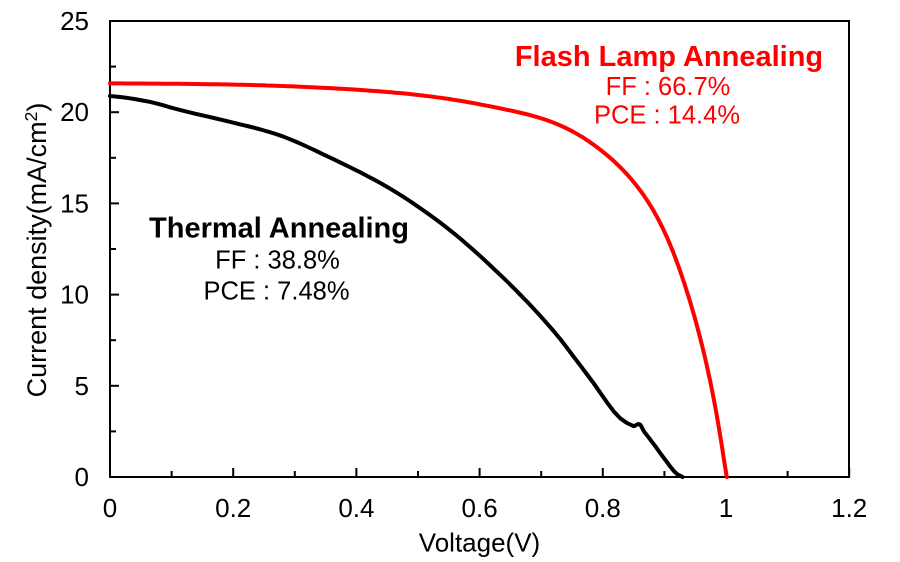 This screenshot has width=900, height=562. I want to click on svg-text: 0.8, so click(603, 508).